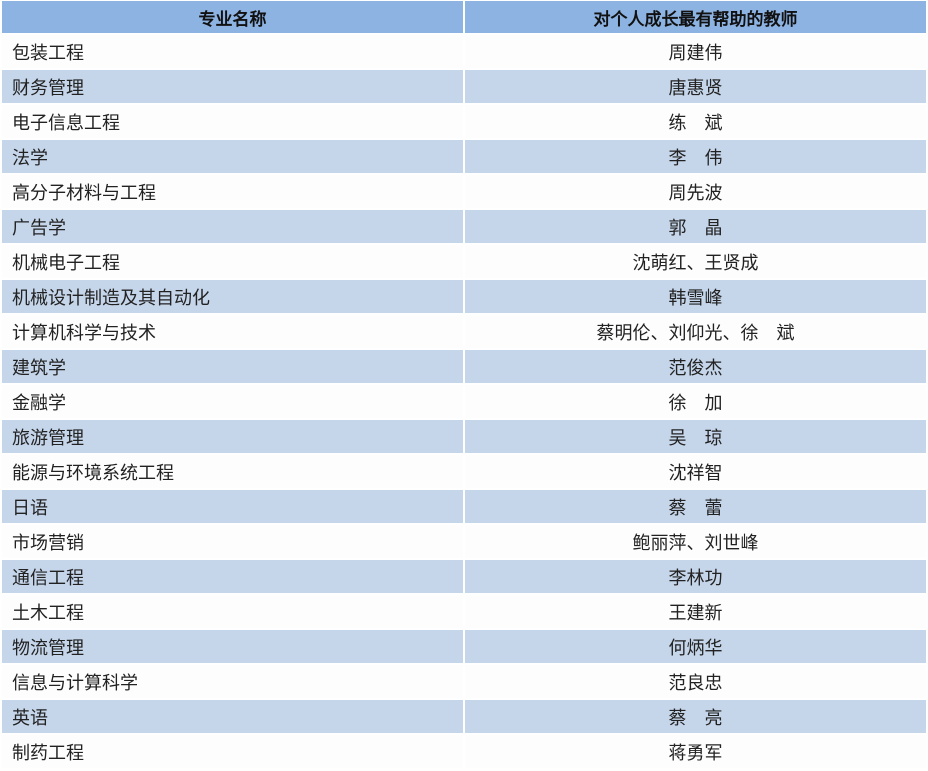 The image size is (928, 771). Describe the element at coordinates (464, 331) in the screenshot. I see `table-row: 计算机科学与技术 蔡明伦、刘仰光、徐 斌` at that location.